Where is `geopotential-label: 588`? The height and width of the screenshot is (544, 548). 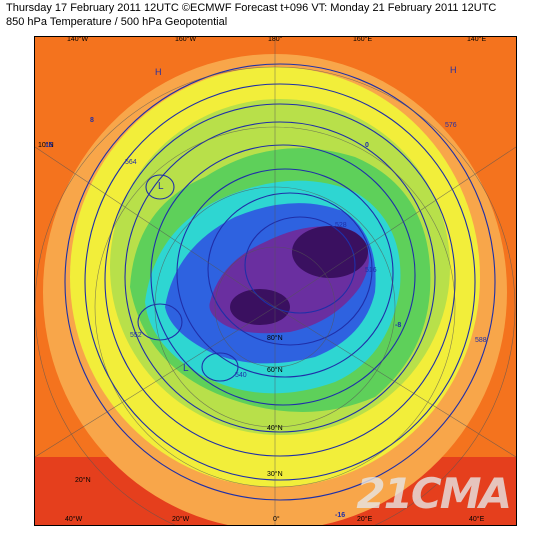
geopotential-label: 588 is located at coordinates (481, 340).